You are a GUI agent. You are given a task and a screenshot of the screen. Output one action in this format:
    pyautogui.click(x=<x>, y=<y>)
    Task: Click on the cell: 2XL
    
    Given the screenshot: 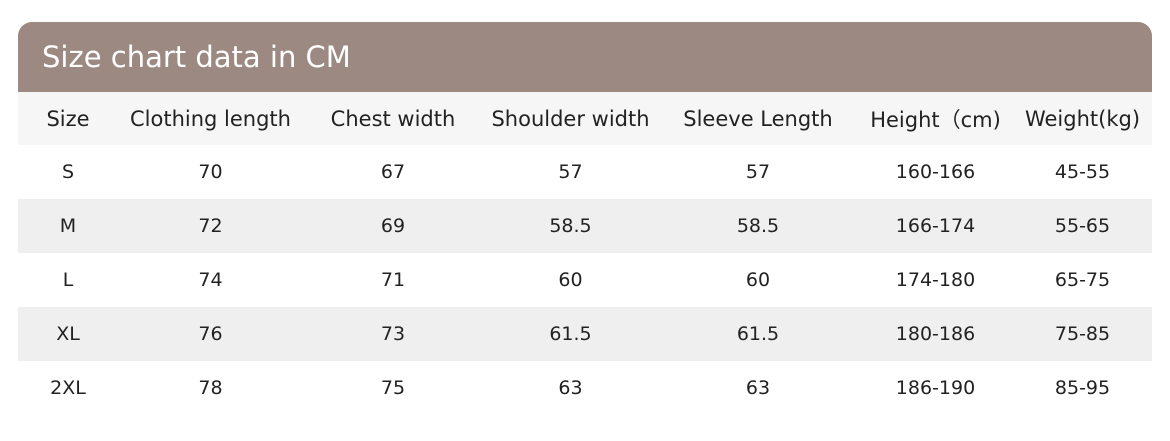 What is the action you would take?
    pyautogui.click(x=68, y=388)
    